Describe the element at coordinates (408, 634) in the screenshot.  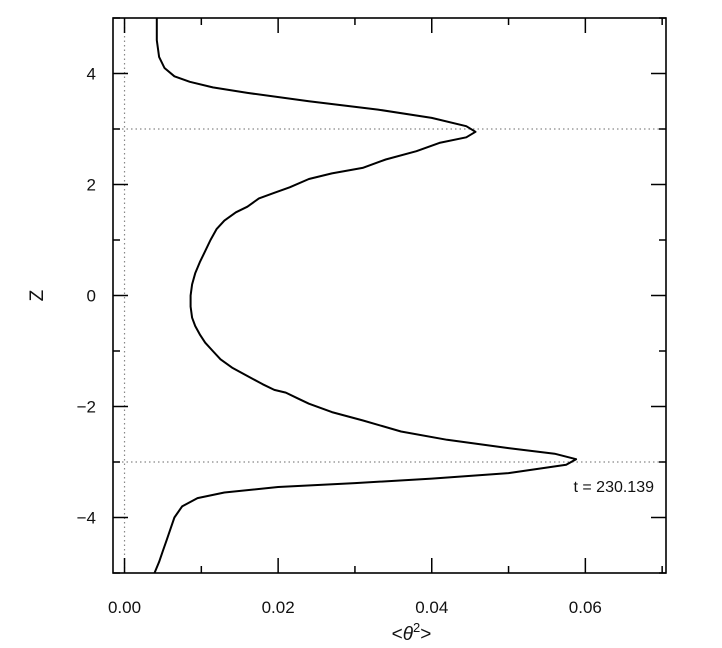
I see `x-axis-label-symbol: θ` at that location.